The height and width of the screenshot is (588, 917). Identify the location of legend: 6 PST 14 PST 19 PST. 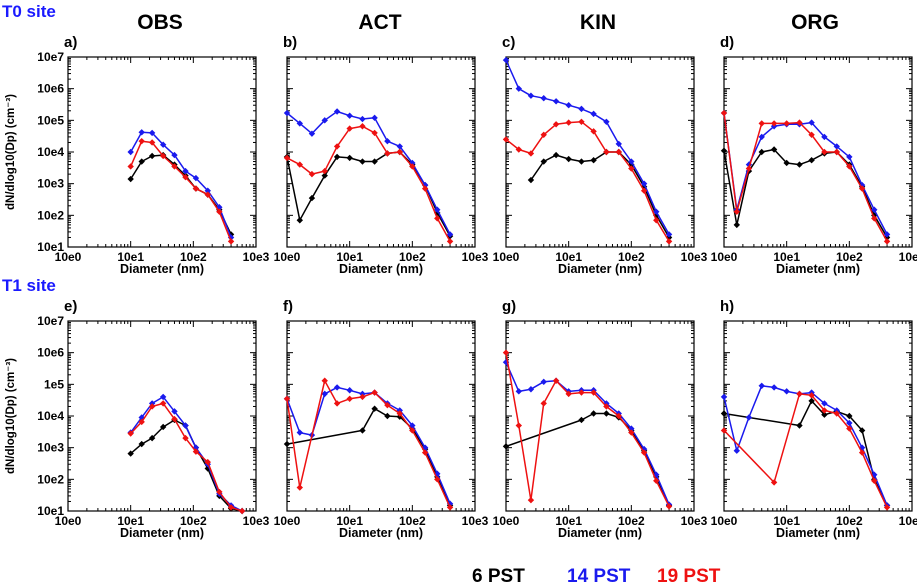
(596, 576).